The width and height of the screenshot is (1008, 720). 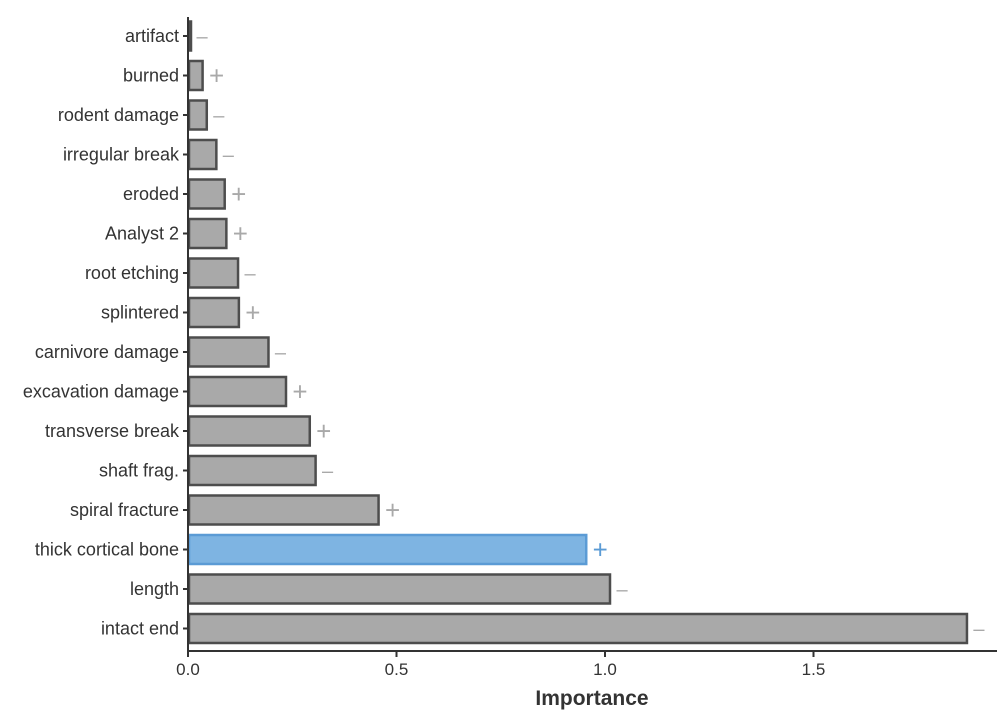 I want to click on category-label: eroded, so click(x=151, y=194).